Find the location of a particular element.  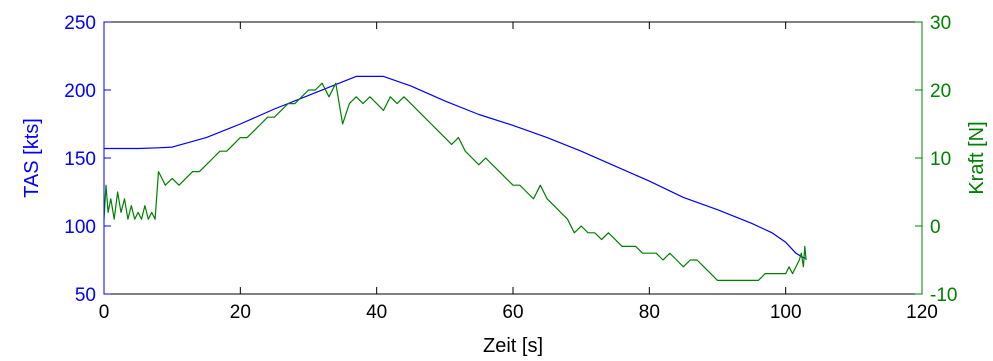

right-y-tick-label: 20 is located at coordinates (940, 91).